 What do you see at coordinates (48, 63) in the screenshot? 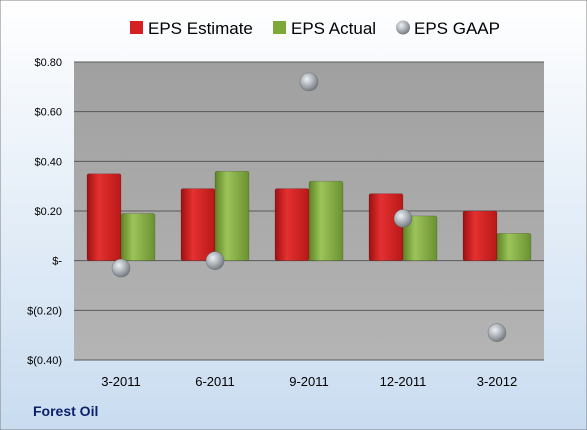
I see `y-tick-label: $0.80` at bounding box center [48, 63].